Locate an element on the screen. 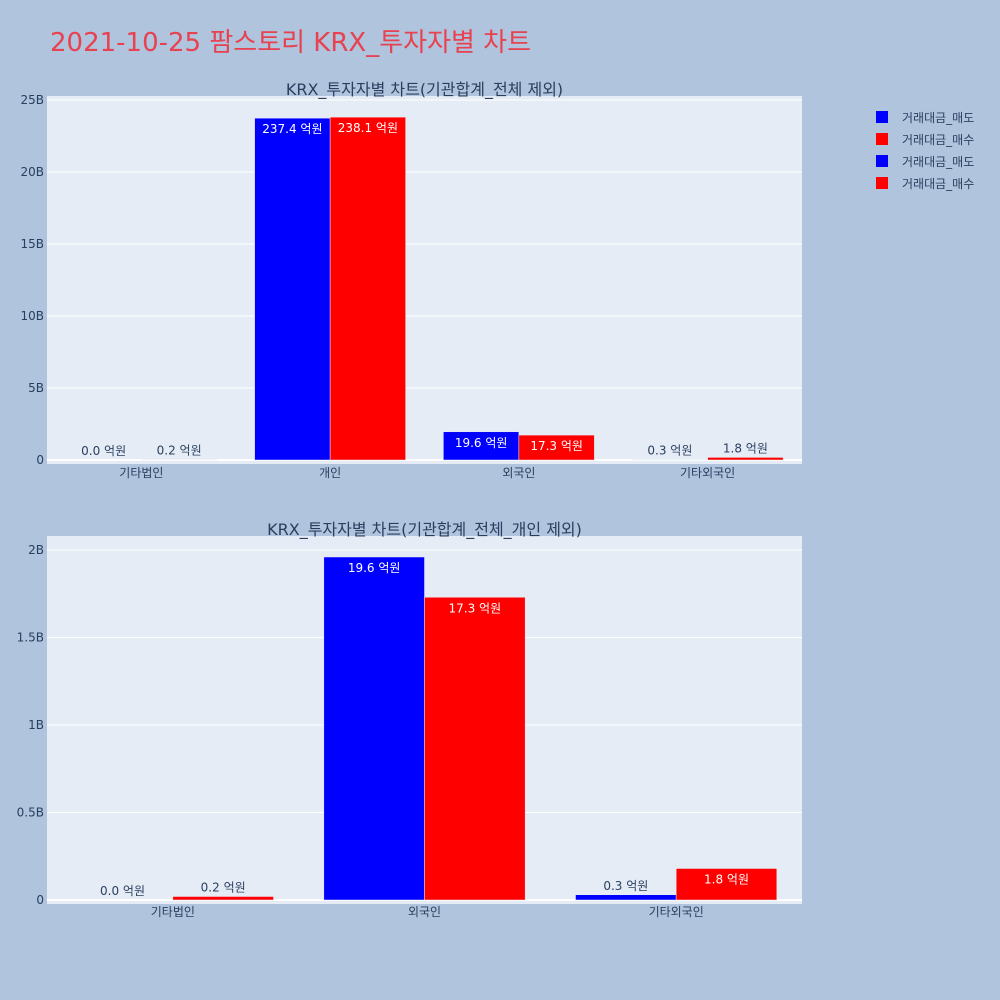 The height and width of the screenshot is (1000, 1000). legend-item-sell-2: 거래대금_매도 is located at coordinates (925, 161).